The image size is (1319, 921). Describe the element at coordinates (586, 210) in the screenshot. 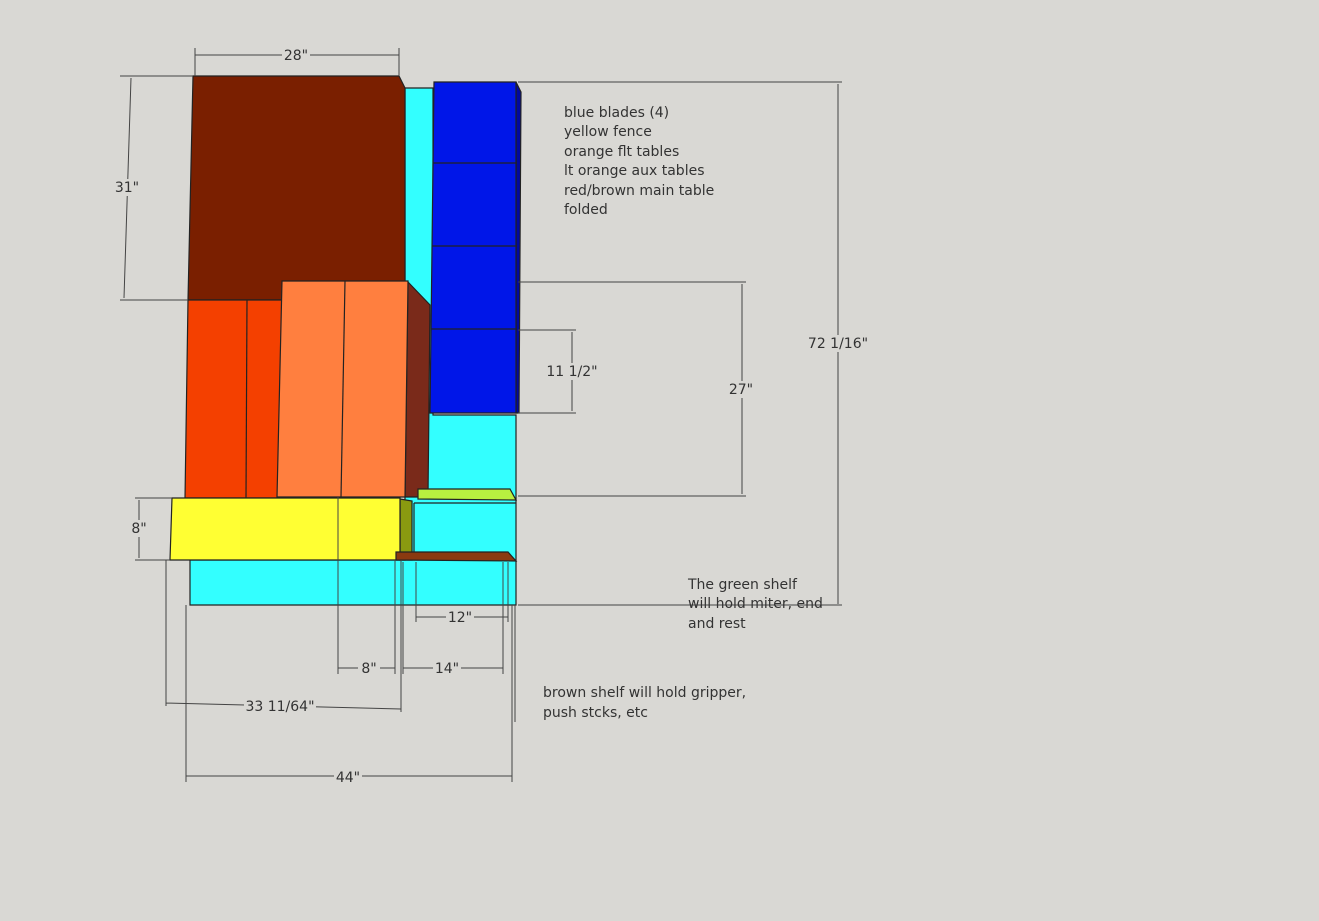

I see `note-line: folded` at that location.